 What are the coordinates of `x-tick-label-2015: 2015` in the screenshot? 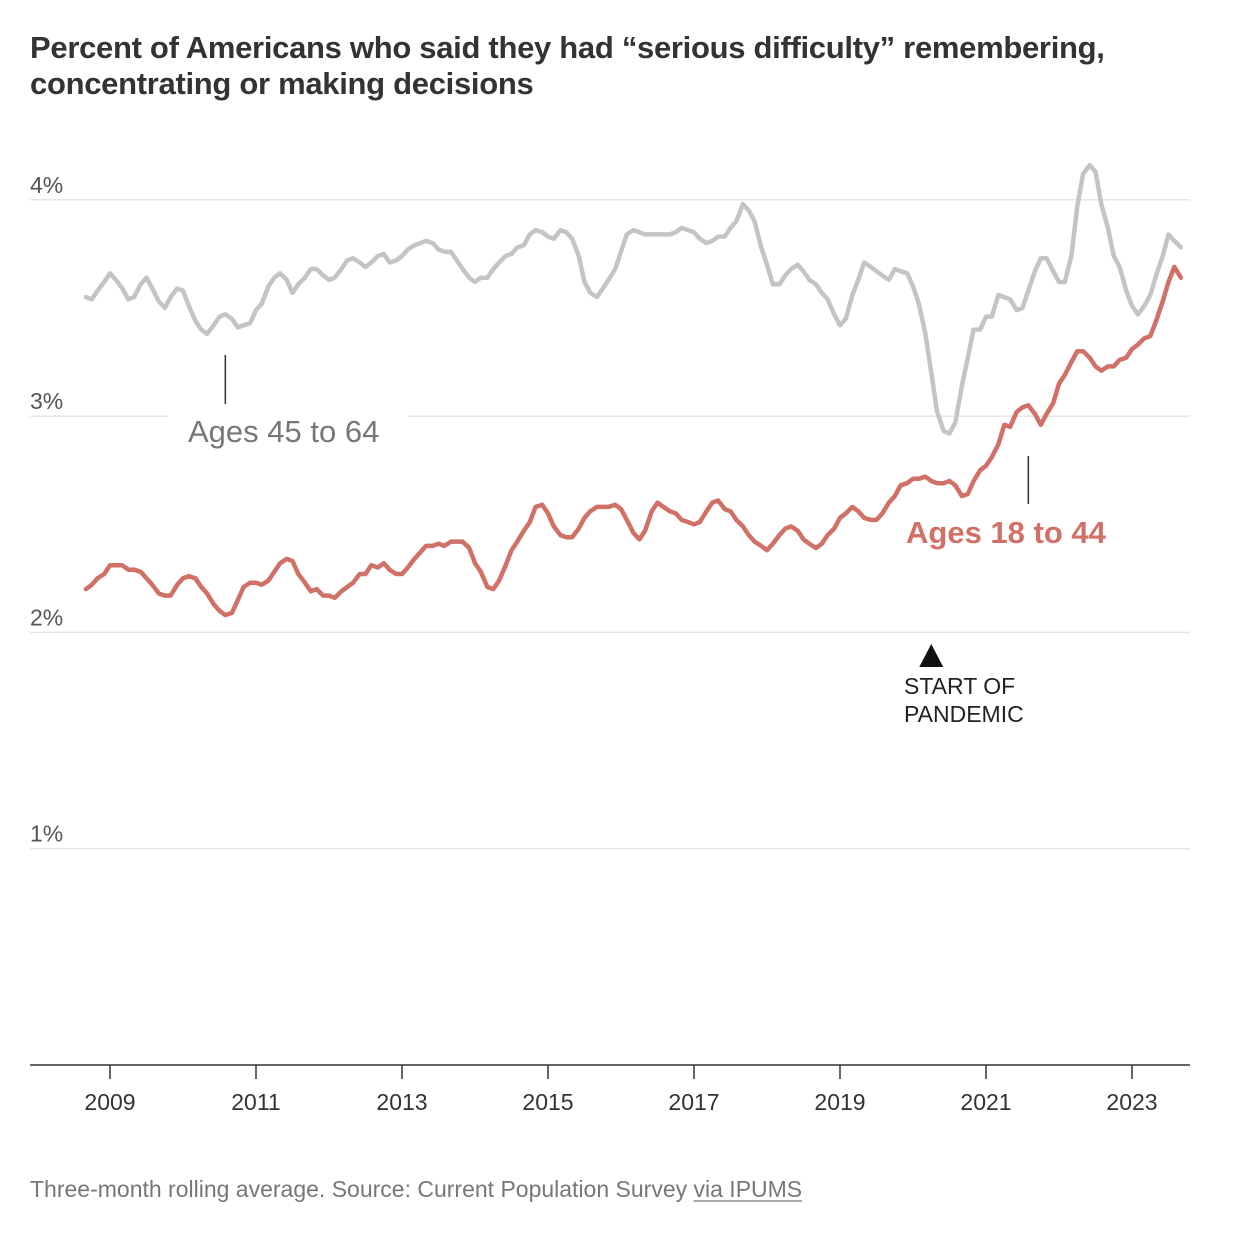 It's located at (547, 1102).